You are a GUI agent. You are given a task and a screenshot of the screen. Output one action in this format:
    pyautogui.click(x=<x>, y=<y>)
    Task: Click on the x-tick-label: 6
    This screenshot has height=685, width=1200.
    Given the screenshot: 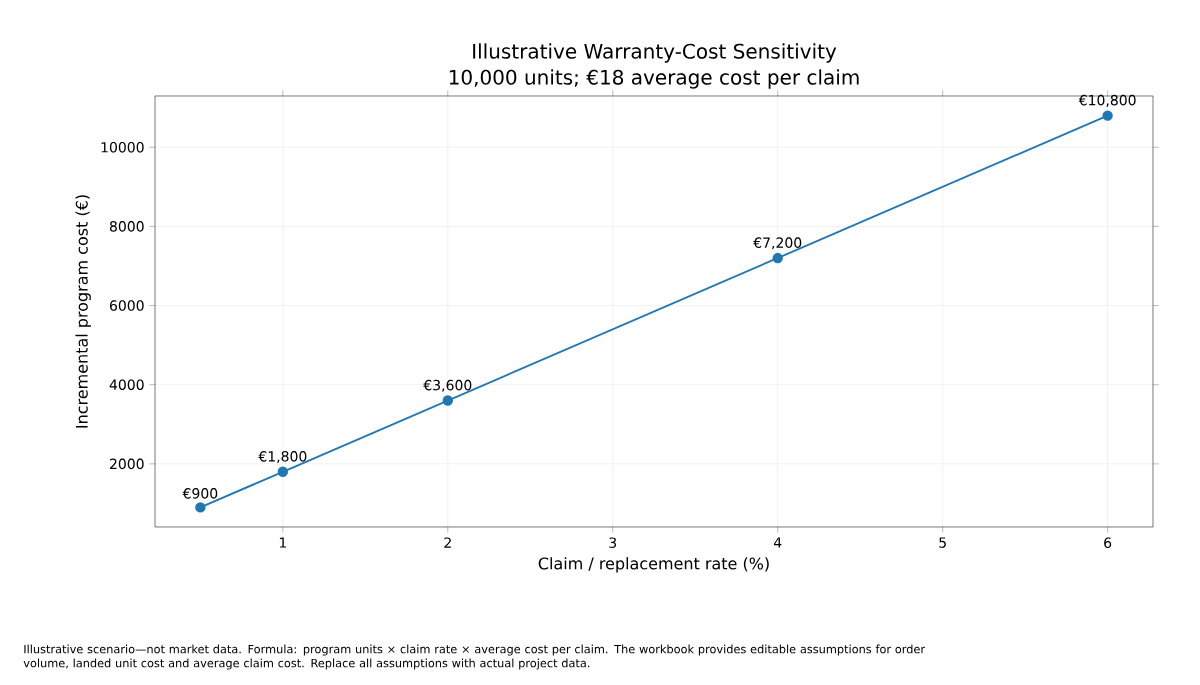 What is the action you would take?
    pyautogui.click(x=1108, y=542)
    